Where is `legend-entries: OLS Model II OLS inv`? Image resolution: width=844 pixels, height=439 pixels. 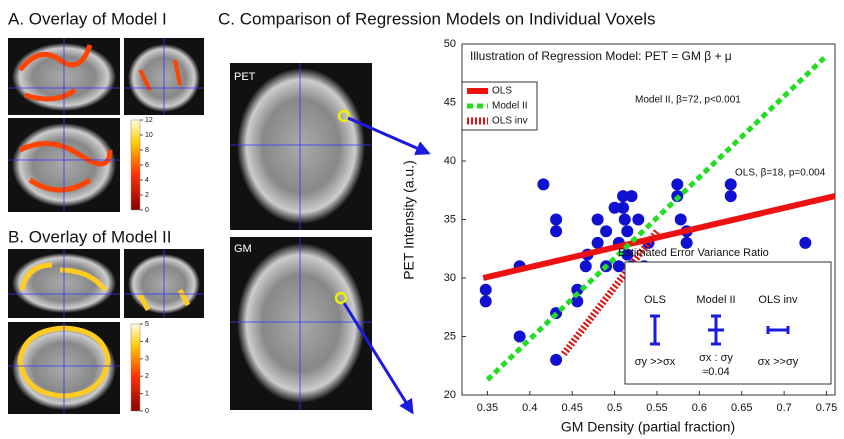
legend-entries: OLS Model II OLS inv is located at coordinates (497, 106).